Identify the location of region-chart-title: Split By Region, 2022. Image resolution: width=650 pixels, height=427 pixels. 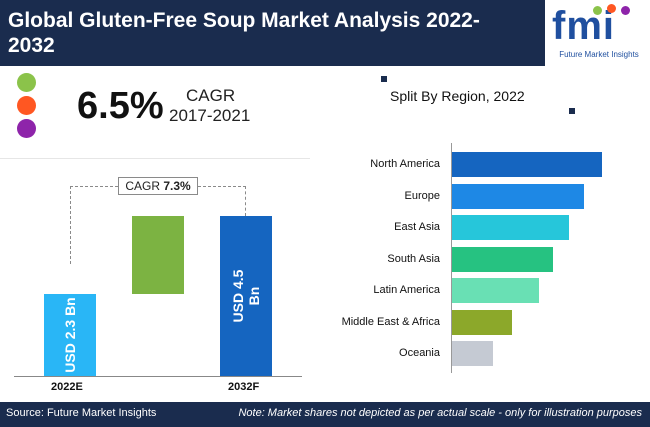
(457, 96).